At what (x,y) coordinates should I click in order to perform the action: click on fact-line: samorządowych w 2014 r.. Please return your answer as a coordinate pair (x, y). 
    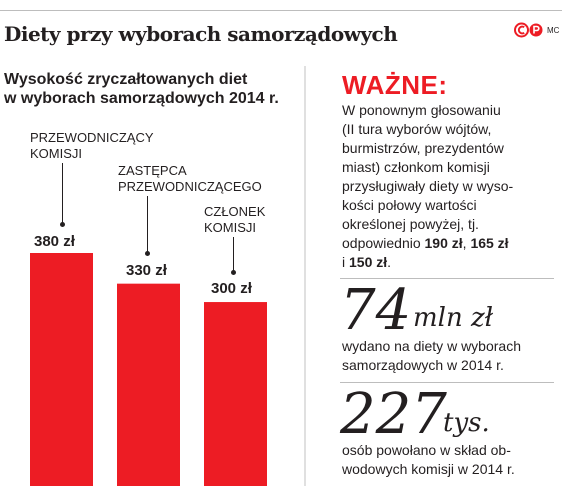
    Looking at the image, I should click on (423, 365).